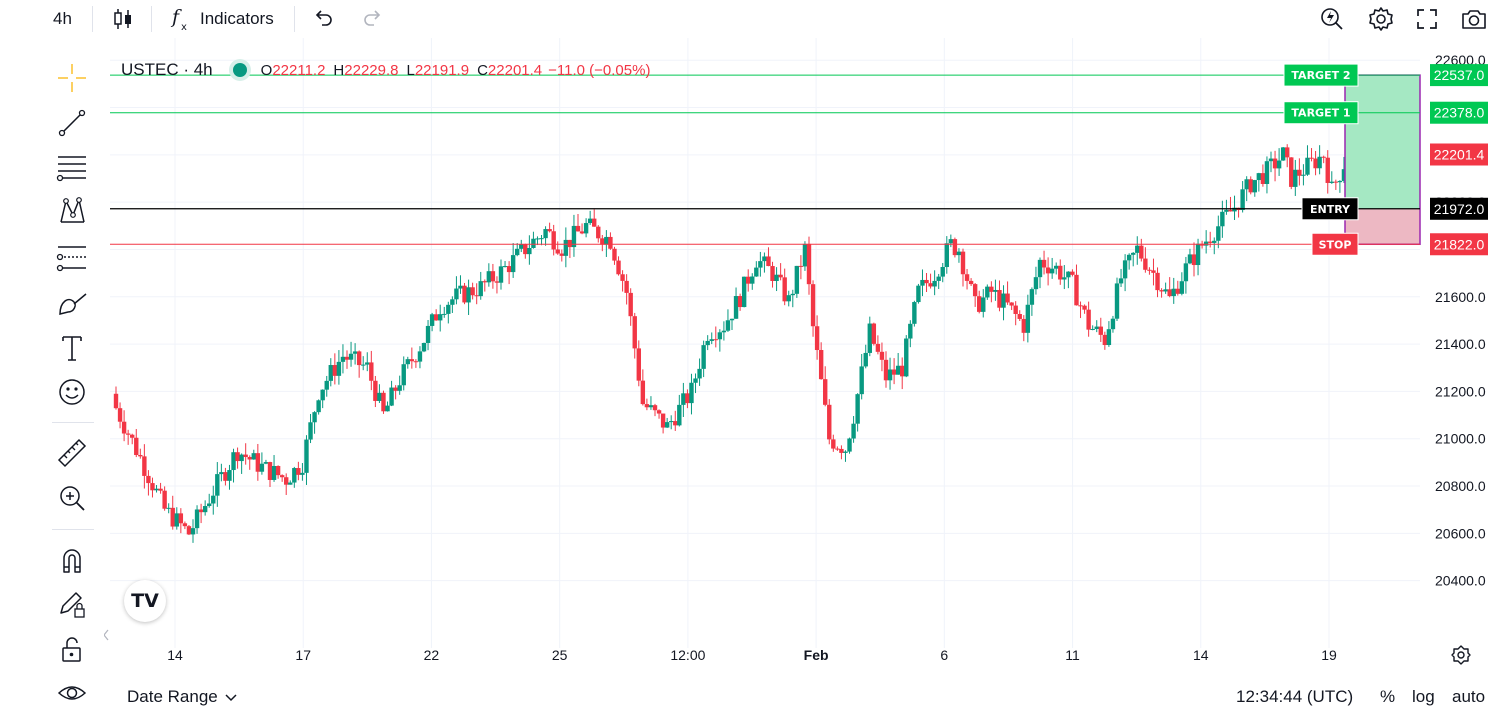 The image size is (1512, 713). I want to click on log-label: log, so click(1423, 696).